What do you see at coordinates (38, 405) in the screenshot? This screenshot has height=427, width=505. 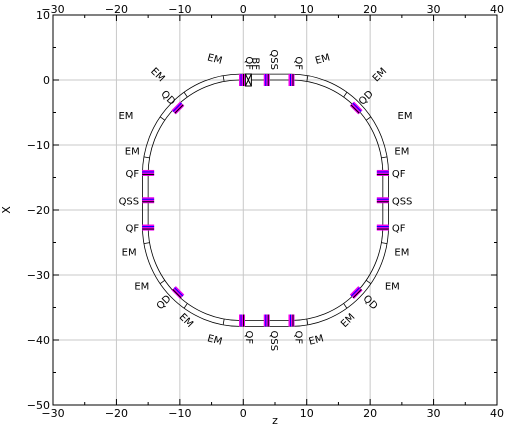 I see `y-tick-label: −50` at bounding box center [38, 405].